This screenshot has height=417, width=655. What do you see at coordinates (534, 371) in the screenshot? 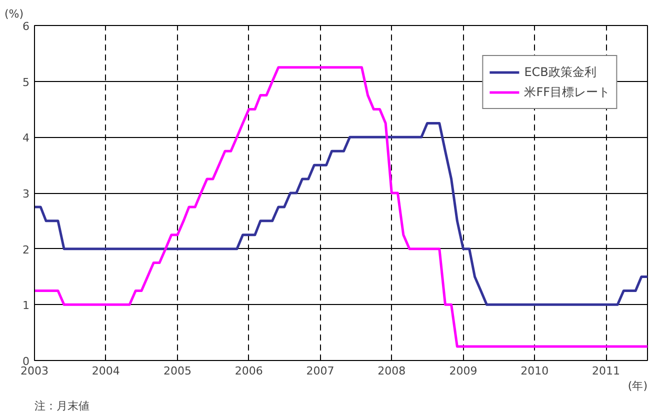
I see `x-tick-label: 2010` at bounding box center [534, 371].